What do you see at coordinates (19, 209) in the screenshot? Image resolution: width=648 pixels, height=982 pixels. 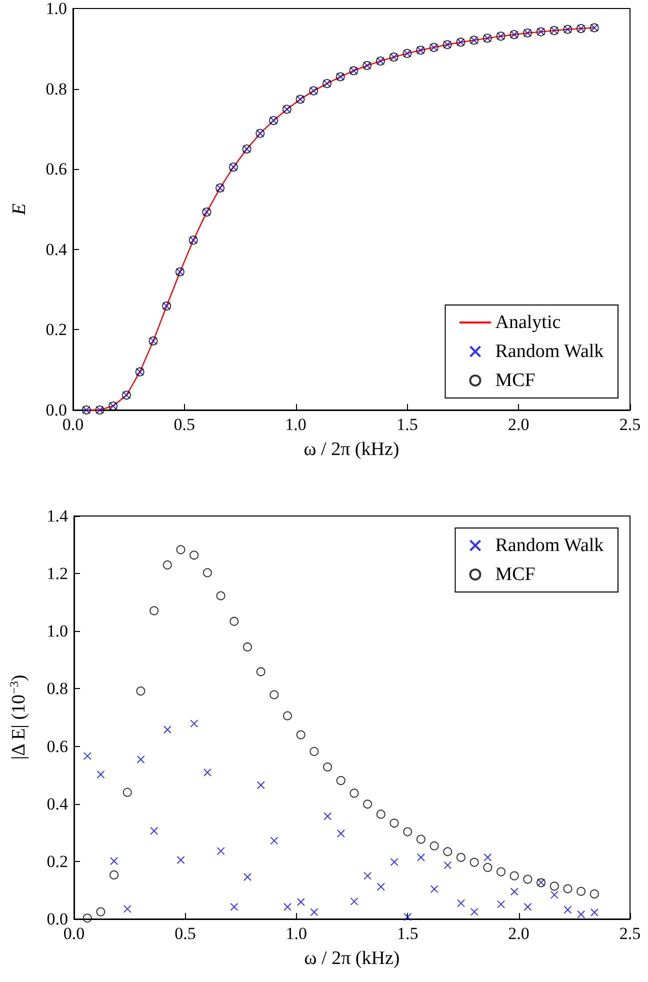 I see `y-axis-title: E` at bounding box center [19, 209].